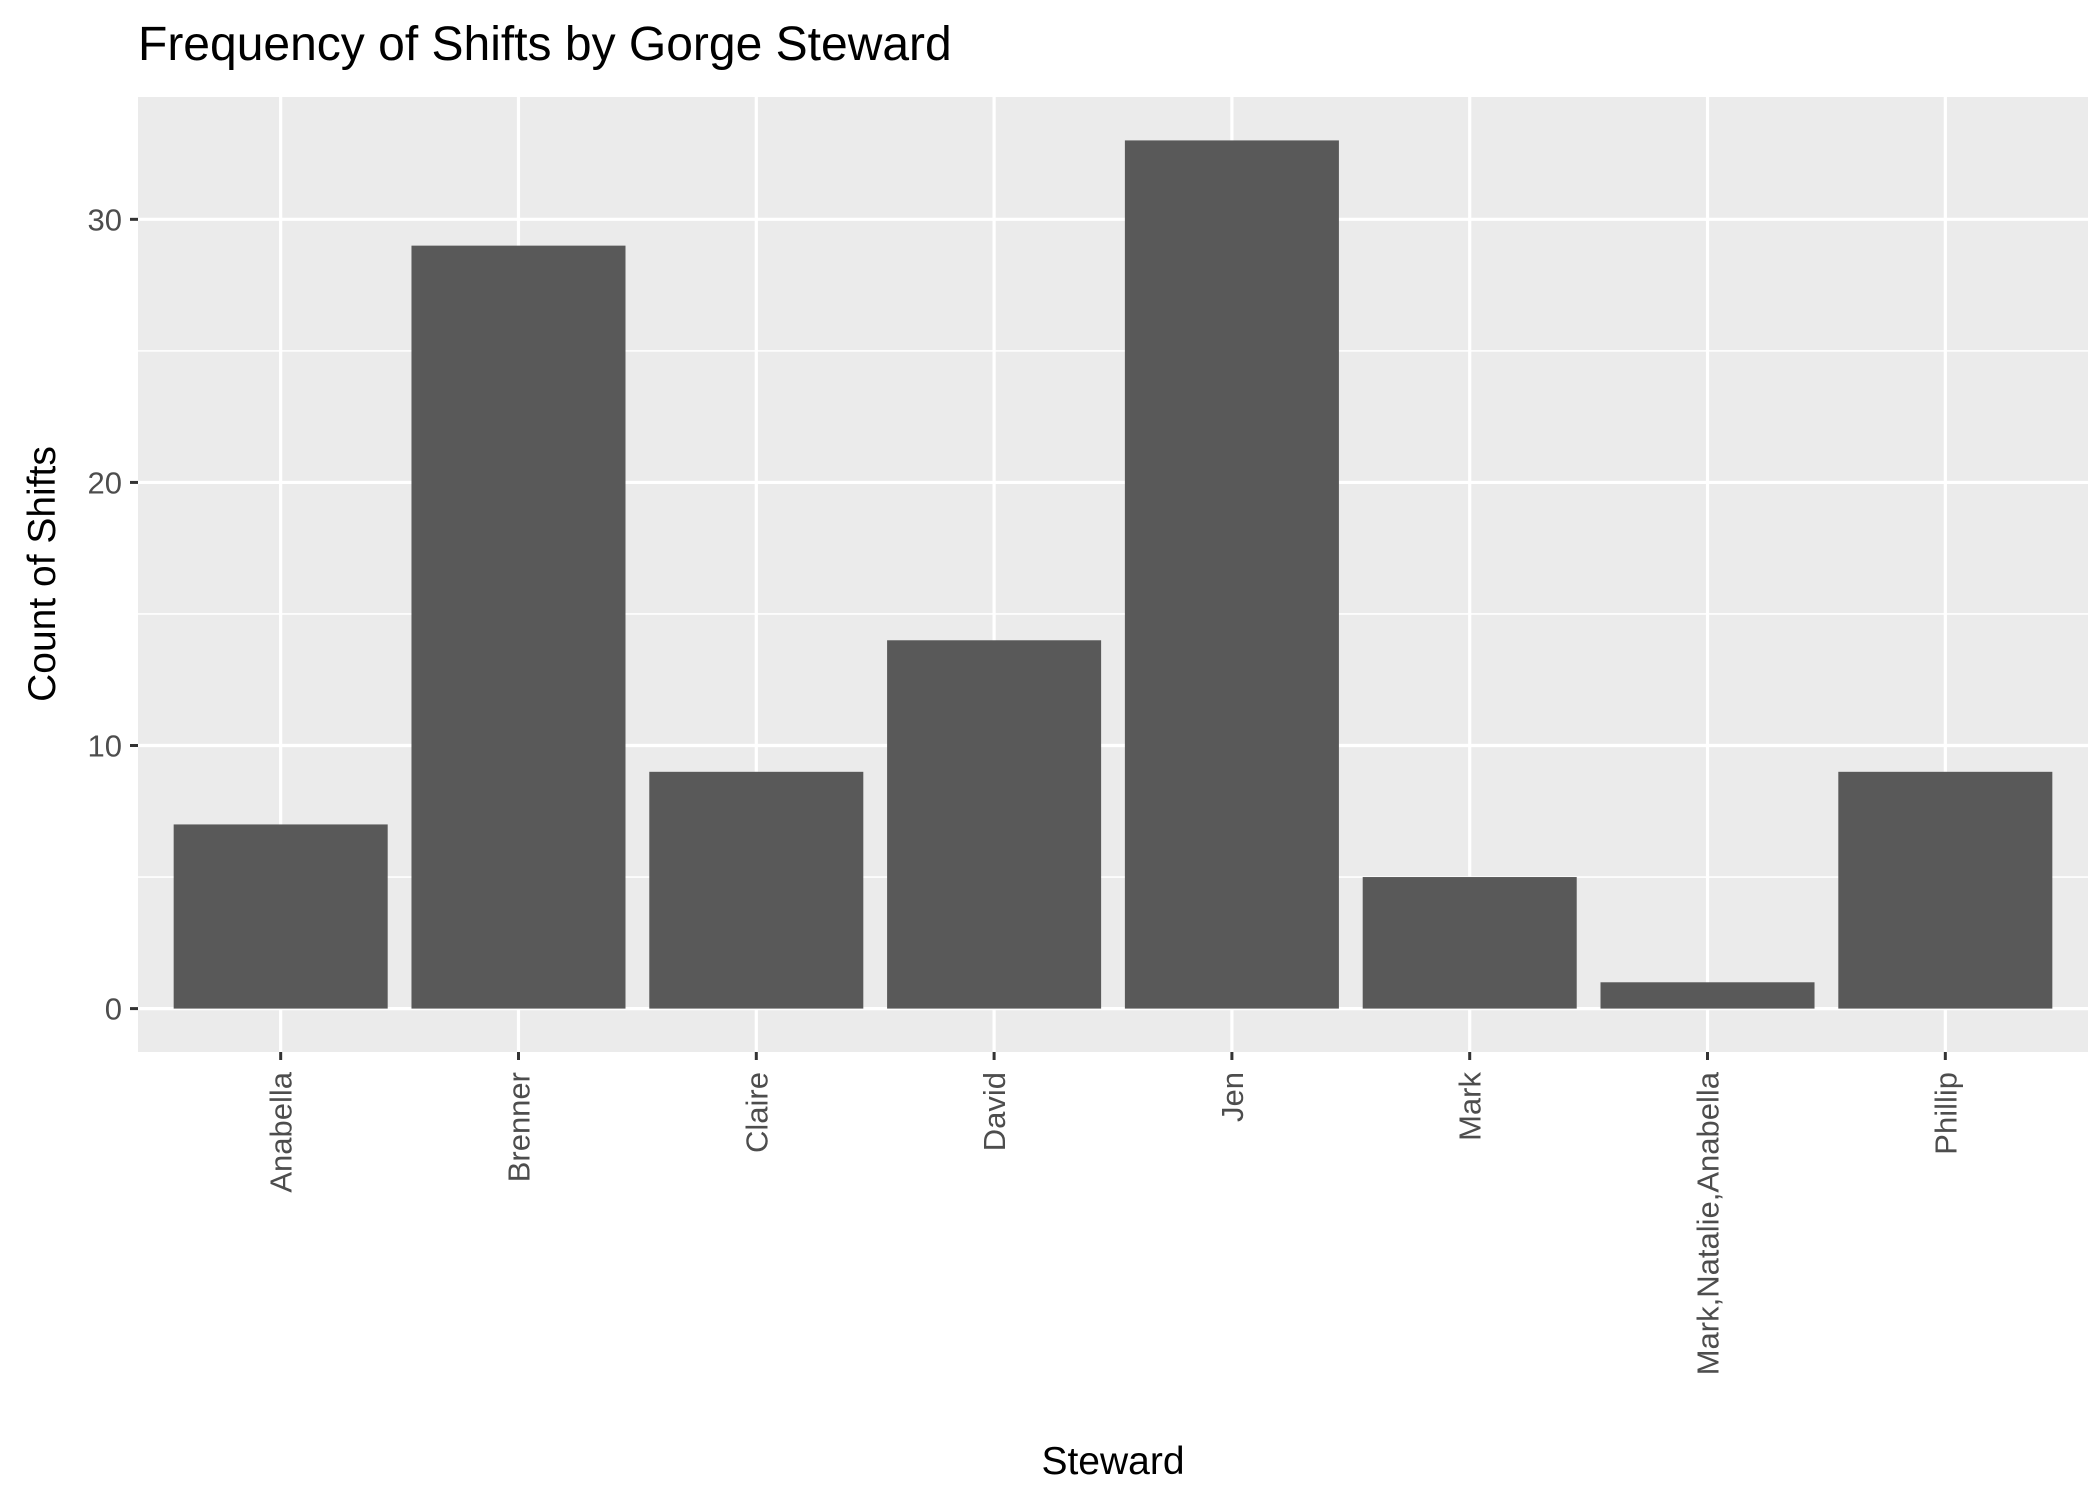  Describe the element at coordinates (1708, 1223) in the screenshot. I see `x-tick-label: Mark,Natalie,Anabella` at that location.